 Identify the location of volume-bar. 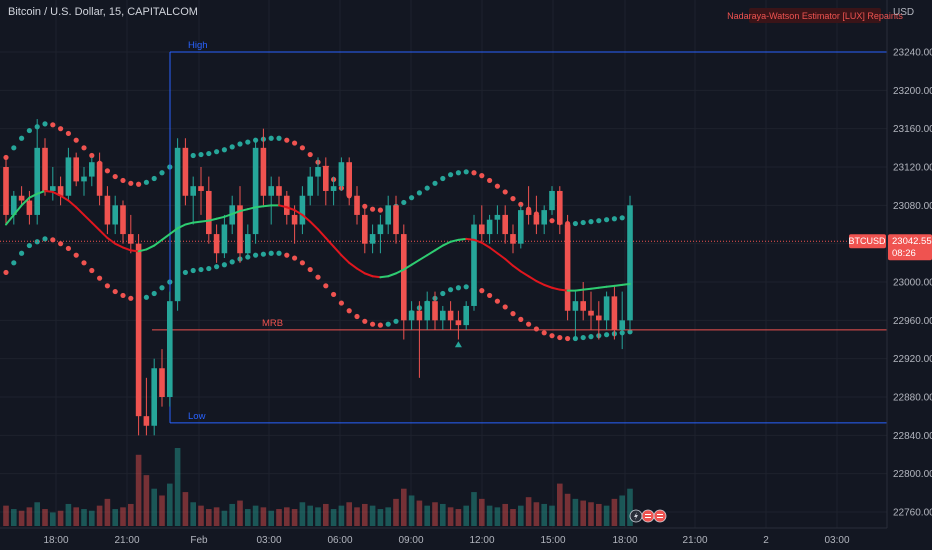
(177, 487).